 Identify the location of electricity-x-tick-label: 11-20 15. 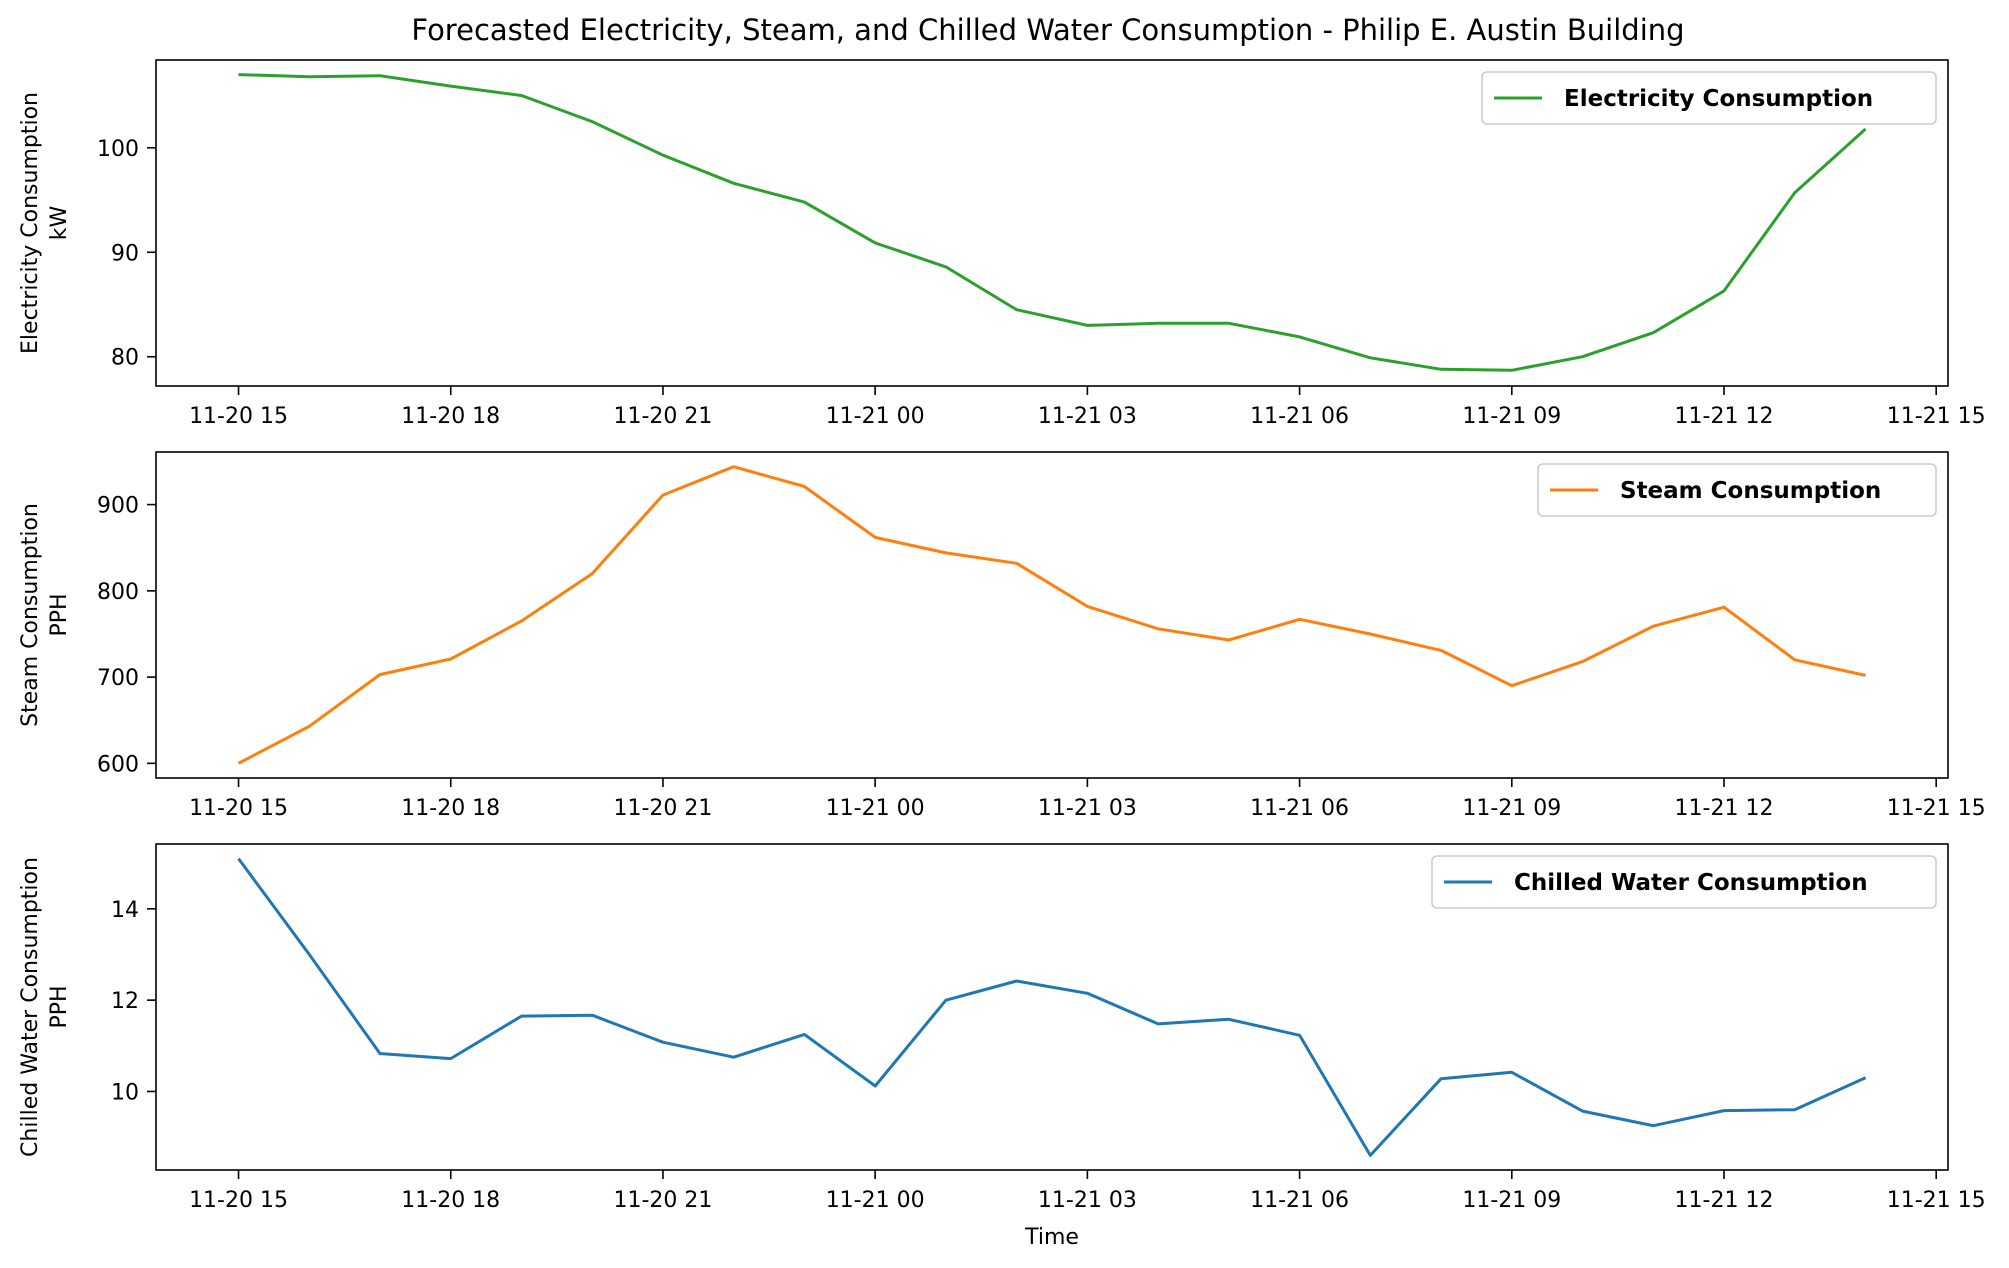
(238, 416).